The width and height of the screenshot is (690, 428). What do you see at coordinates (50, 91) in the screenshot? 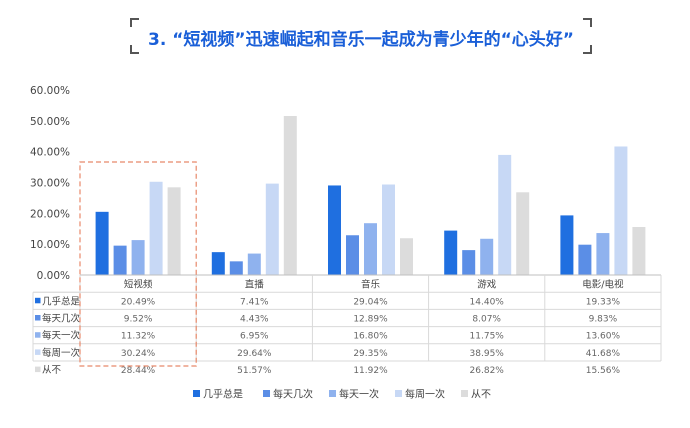
I see `y-tick-label: 60.00%` at bounding box center [50, 91].